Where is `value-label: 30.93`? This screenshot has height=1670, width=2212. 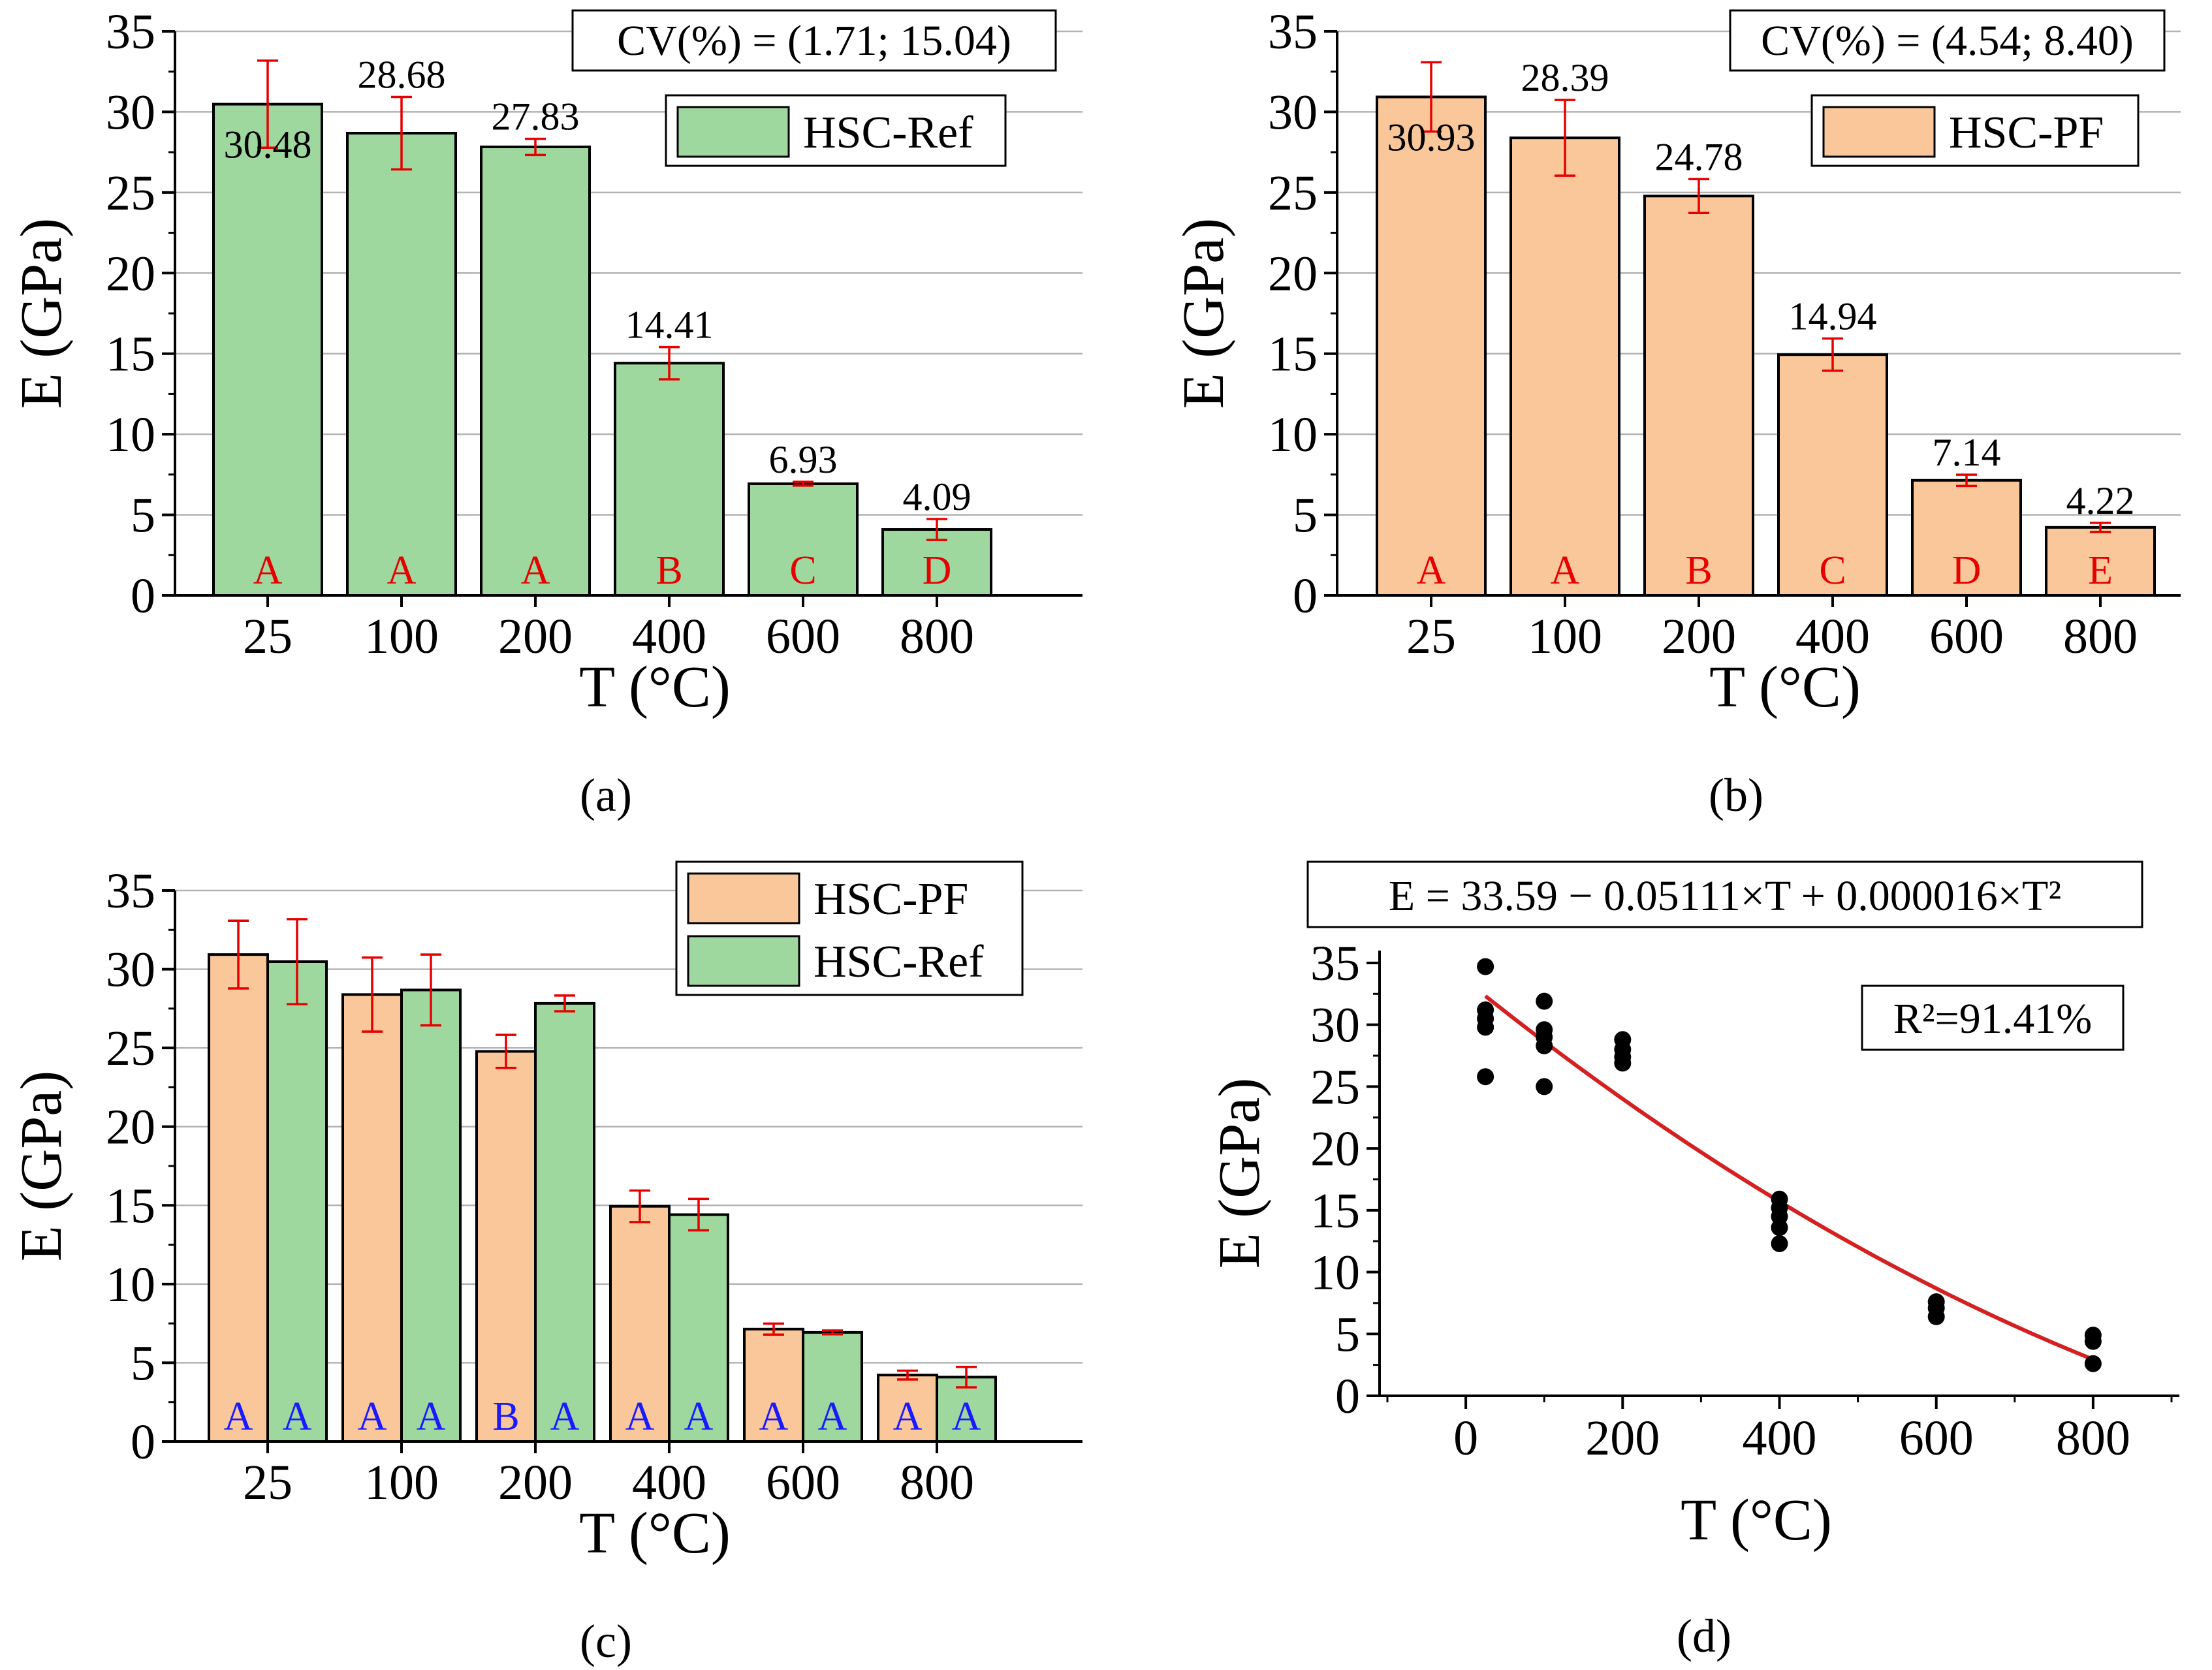
value-label: 30.93 is located at coordinates (1431, 137).